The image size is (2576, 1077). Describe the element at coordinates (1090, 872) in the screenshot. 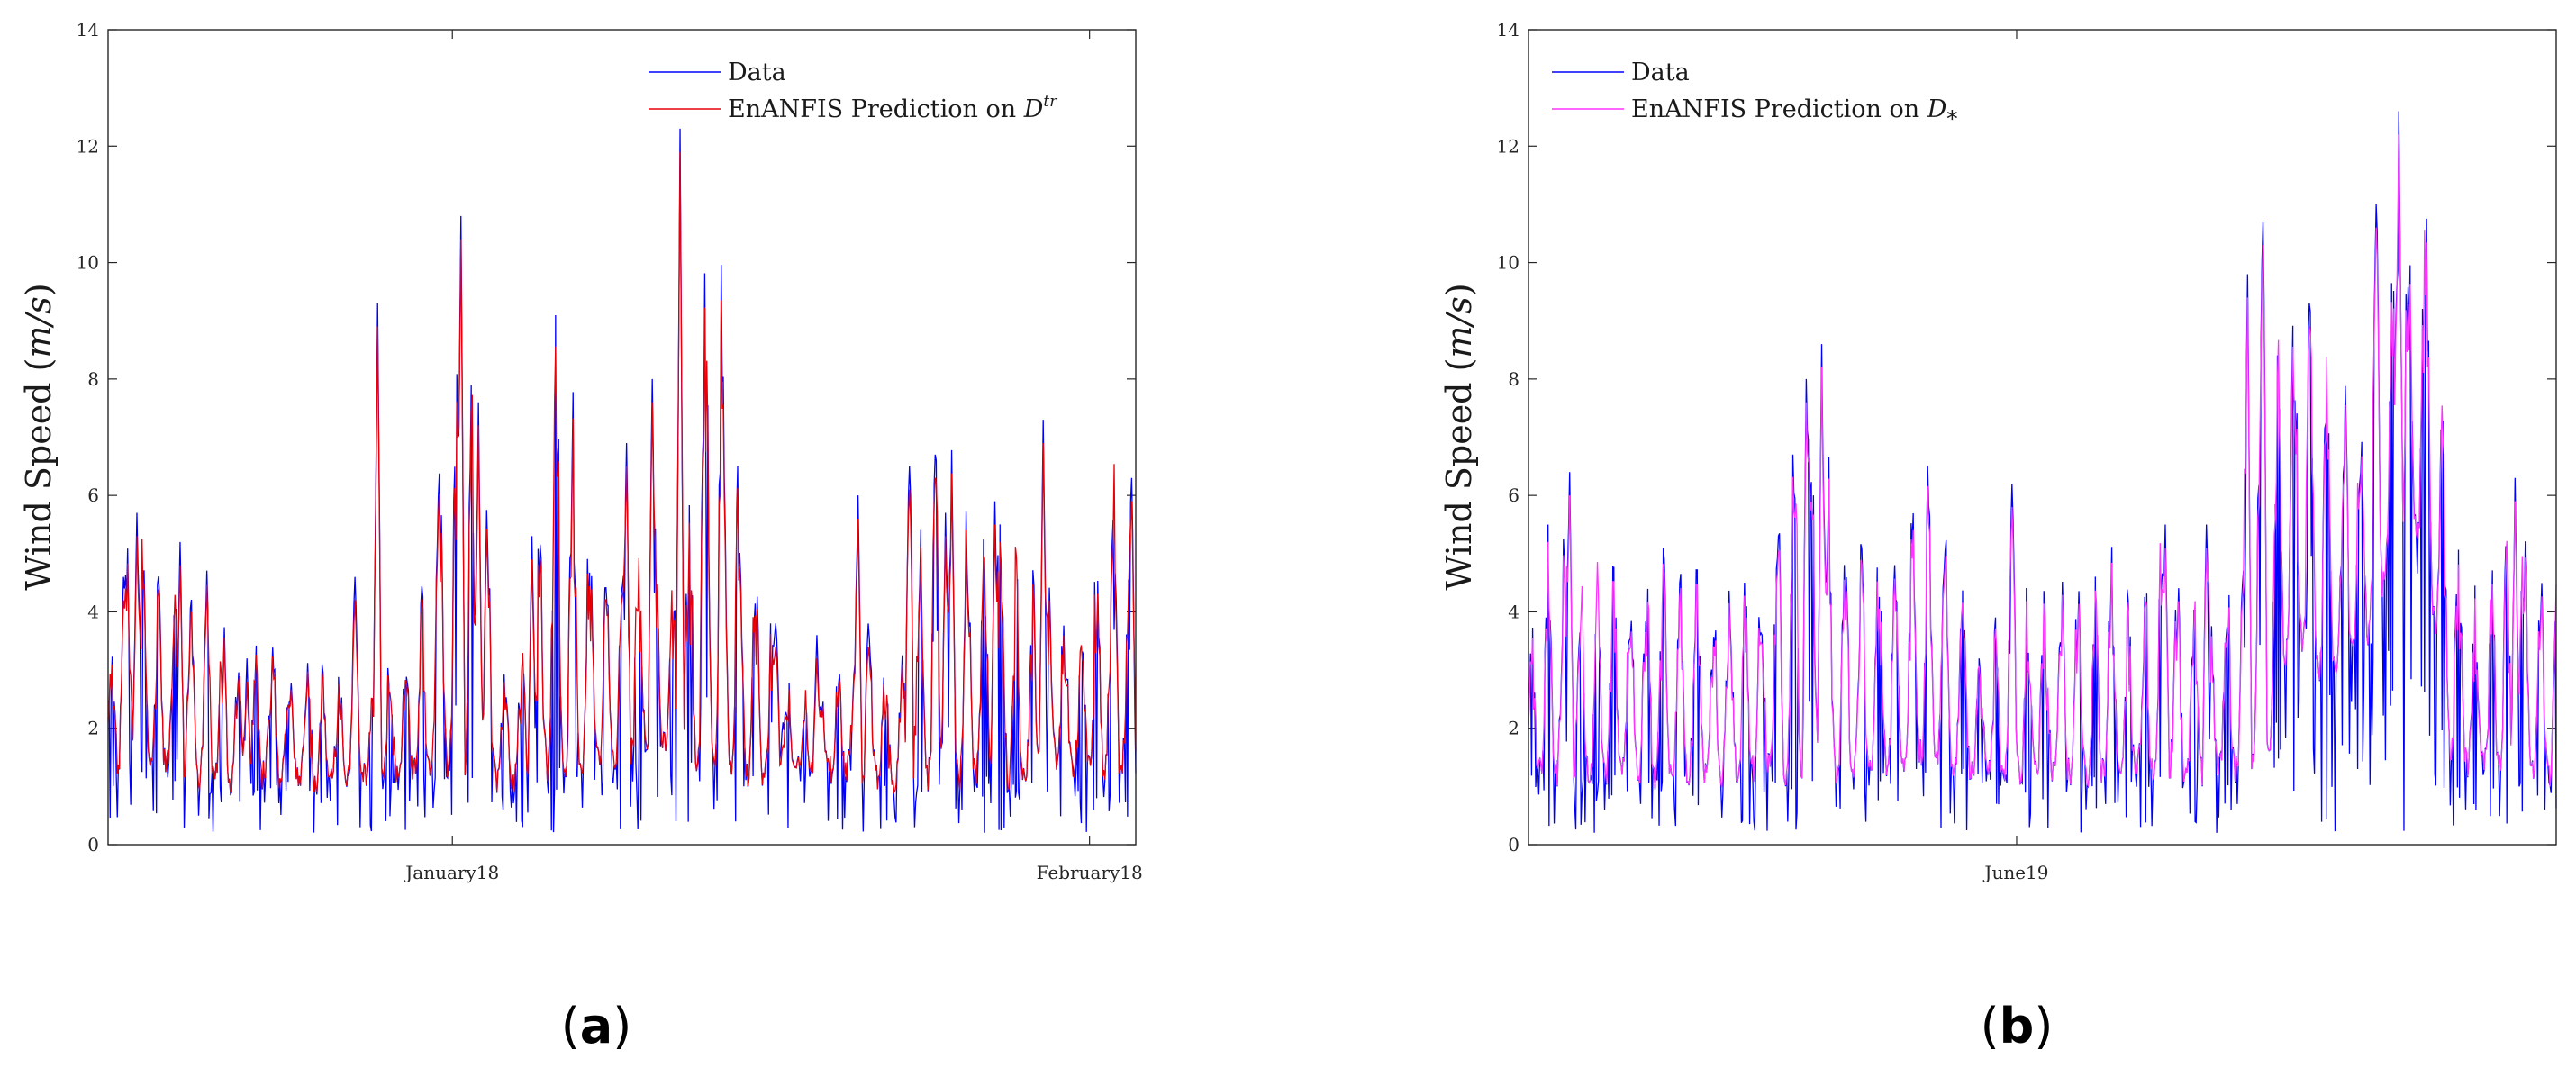

I see `x-tick-label: February18` at that location.